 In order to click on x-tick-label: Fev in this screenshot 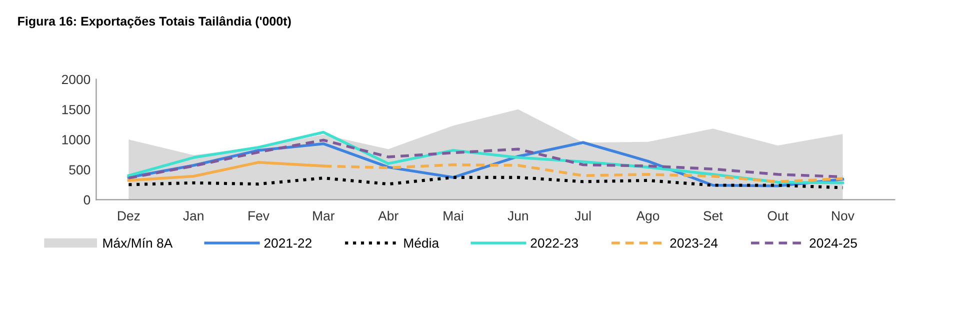, I will do `click(259, 216)`.